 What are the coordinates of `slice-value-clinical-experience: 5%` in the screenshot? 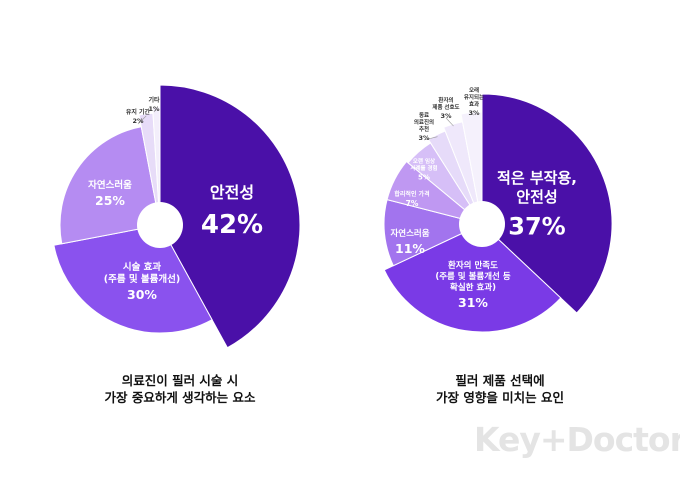 It's located at (424, 177).